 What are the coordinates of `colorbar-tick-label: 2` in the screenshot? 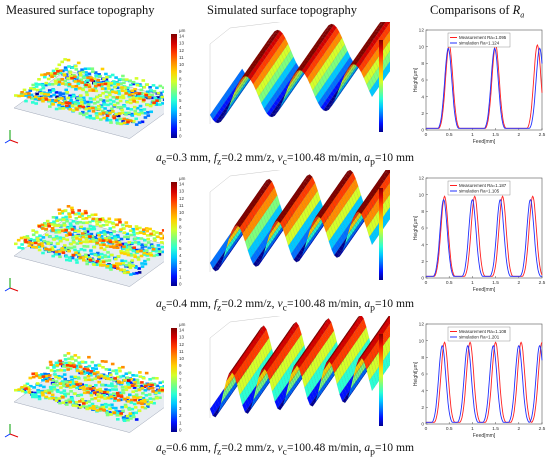 It's located at (180, 121).